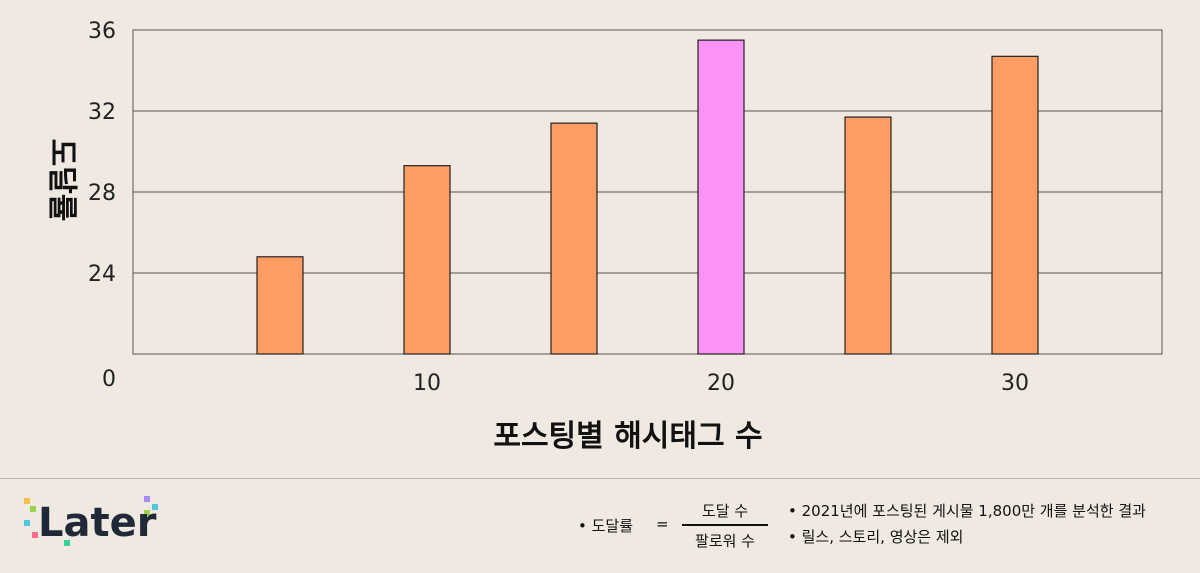  Describe the element at coordinates (725, 511) in the screenshot. I see `formula-numerator: 도달 수` at that location.